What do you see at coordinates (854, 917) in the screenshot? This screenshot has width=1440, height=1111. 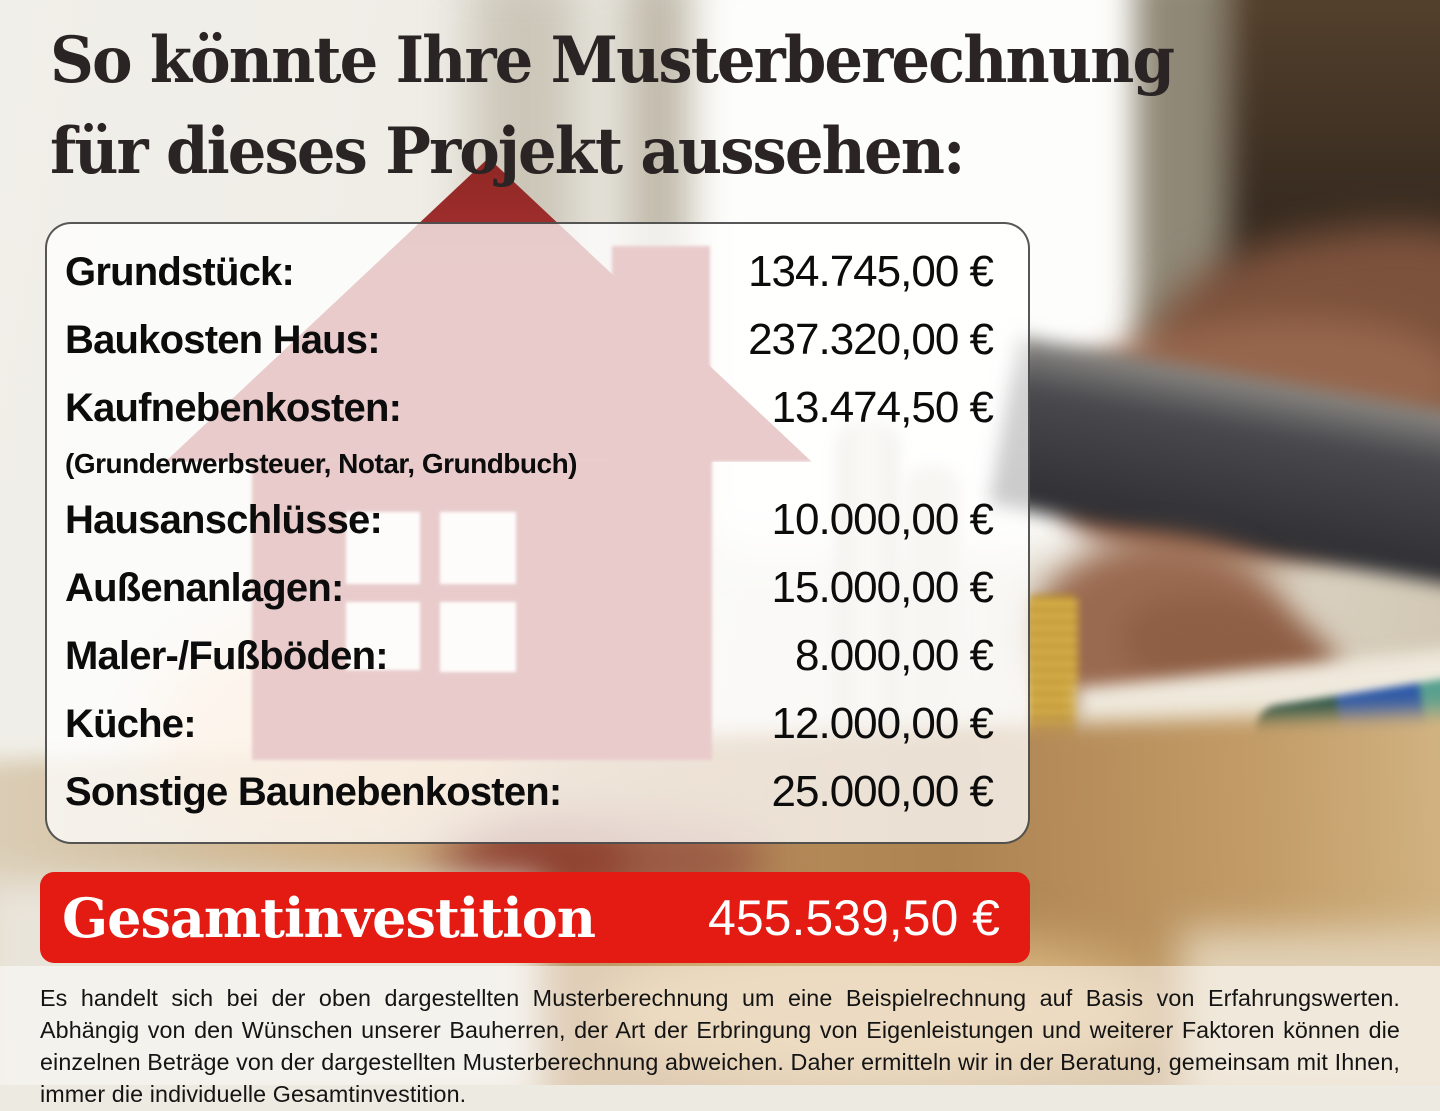 I see `total-value: 455.539,50 €` at bounding box center [854, 917].